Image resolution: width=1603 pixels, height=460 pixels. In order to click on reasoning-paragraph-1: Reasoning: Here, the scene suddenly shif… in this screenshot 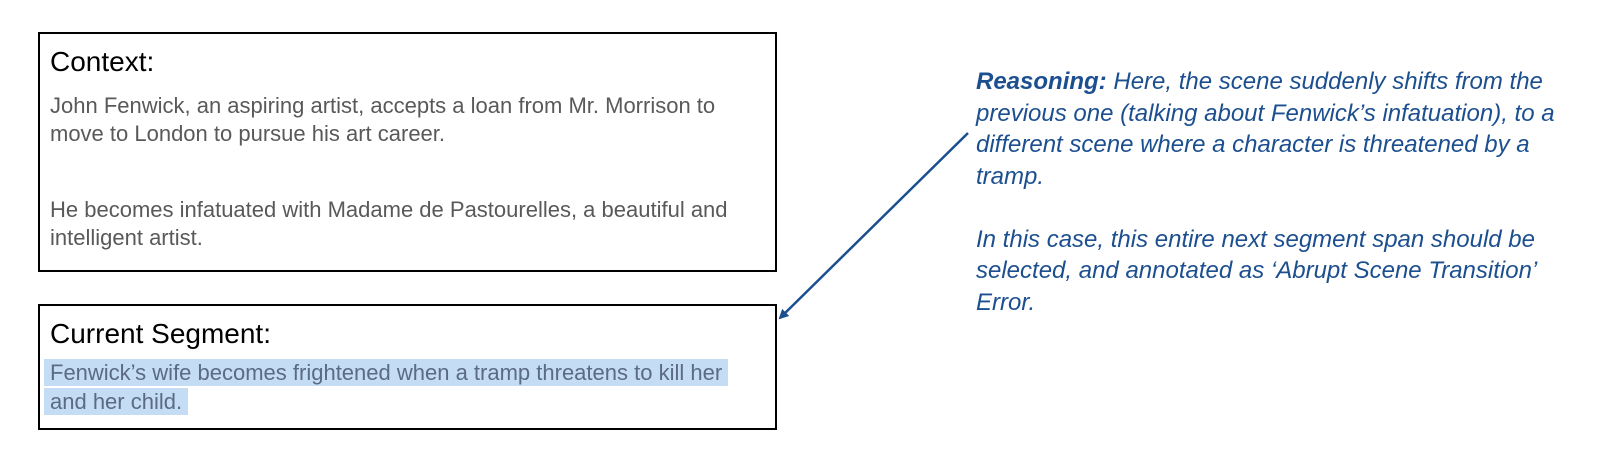, I will do `click(1276, 129)`.